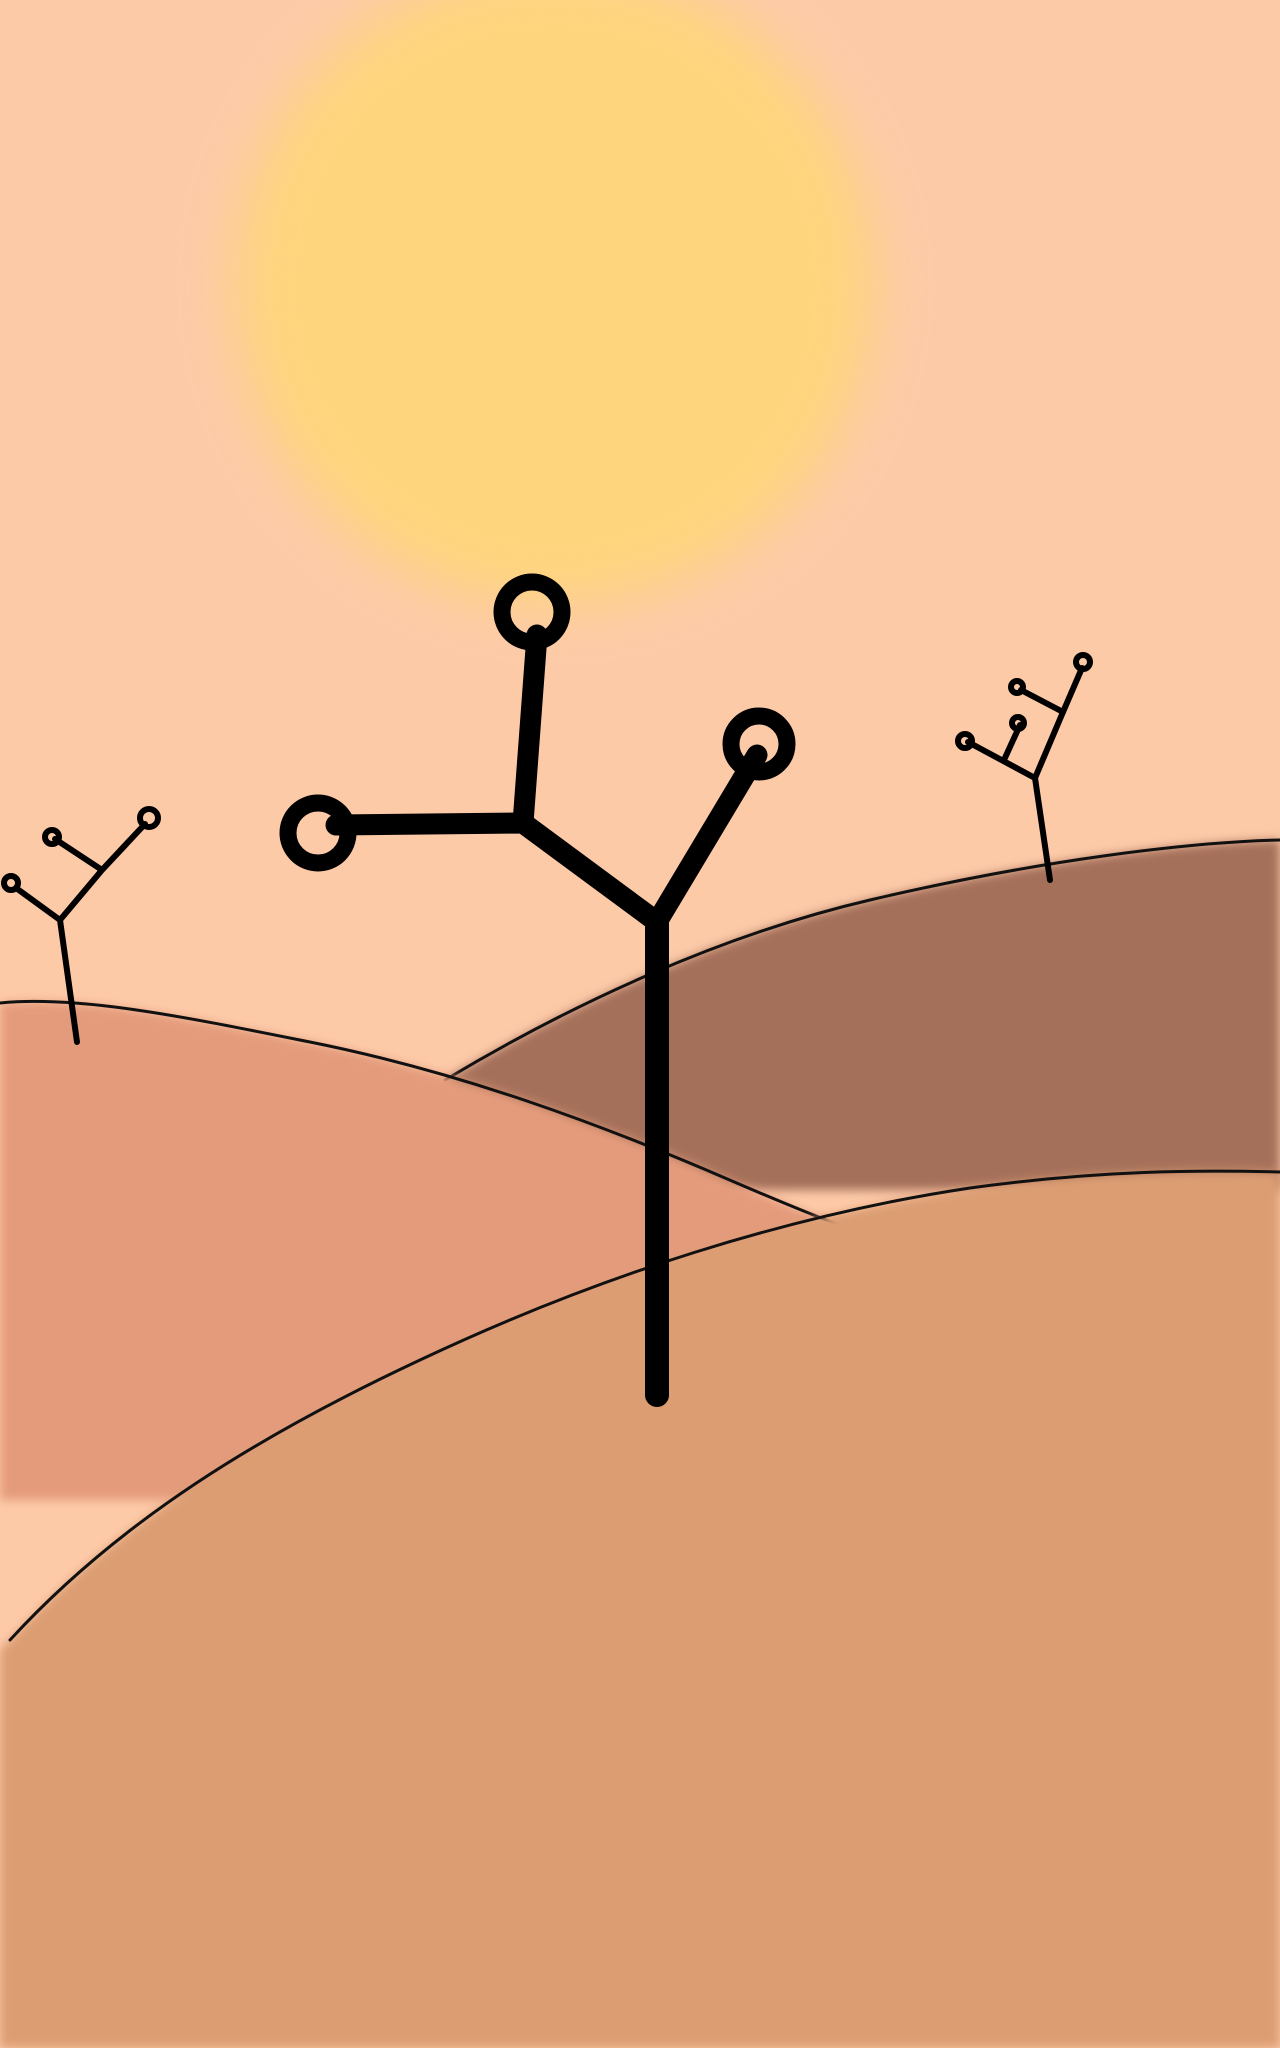 The image size is (1280, 2048). Describe the element at coordinates (1042, 829) in the screenshot. I see `small-right-tree-trunk` at that location.